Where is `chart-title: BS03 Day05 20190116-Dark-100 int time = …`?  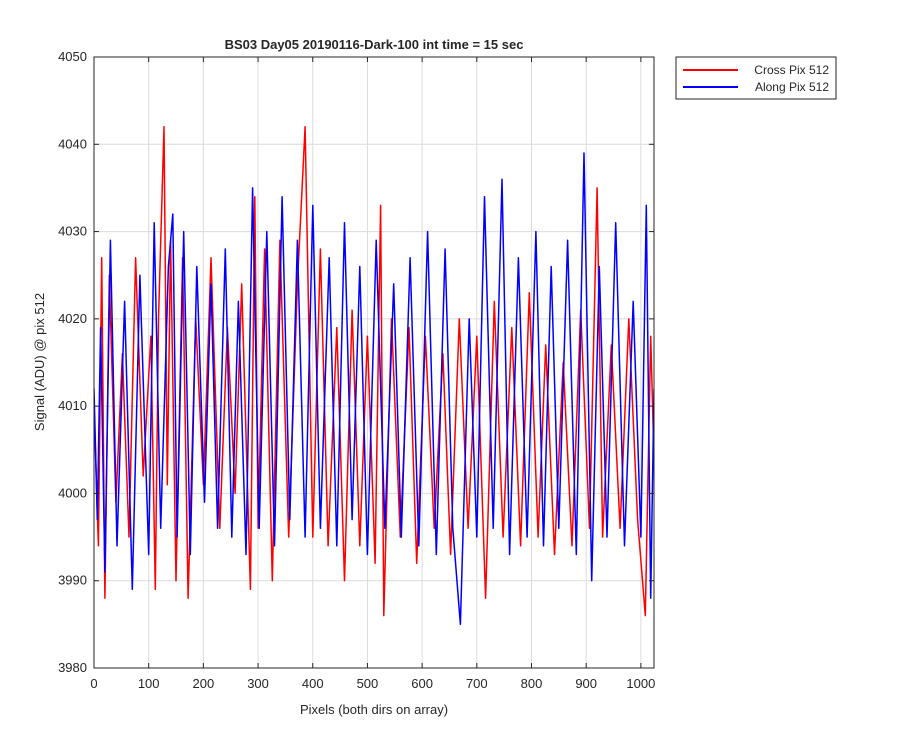
chart-title: BS03 Day05 20190116-Dark-100 int time = … is located at coordinates (374, 44).